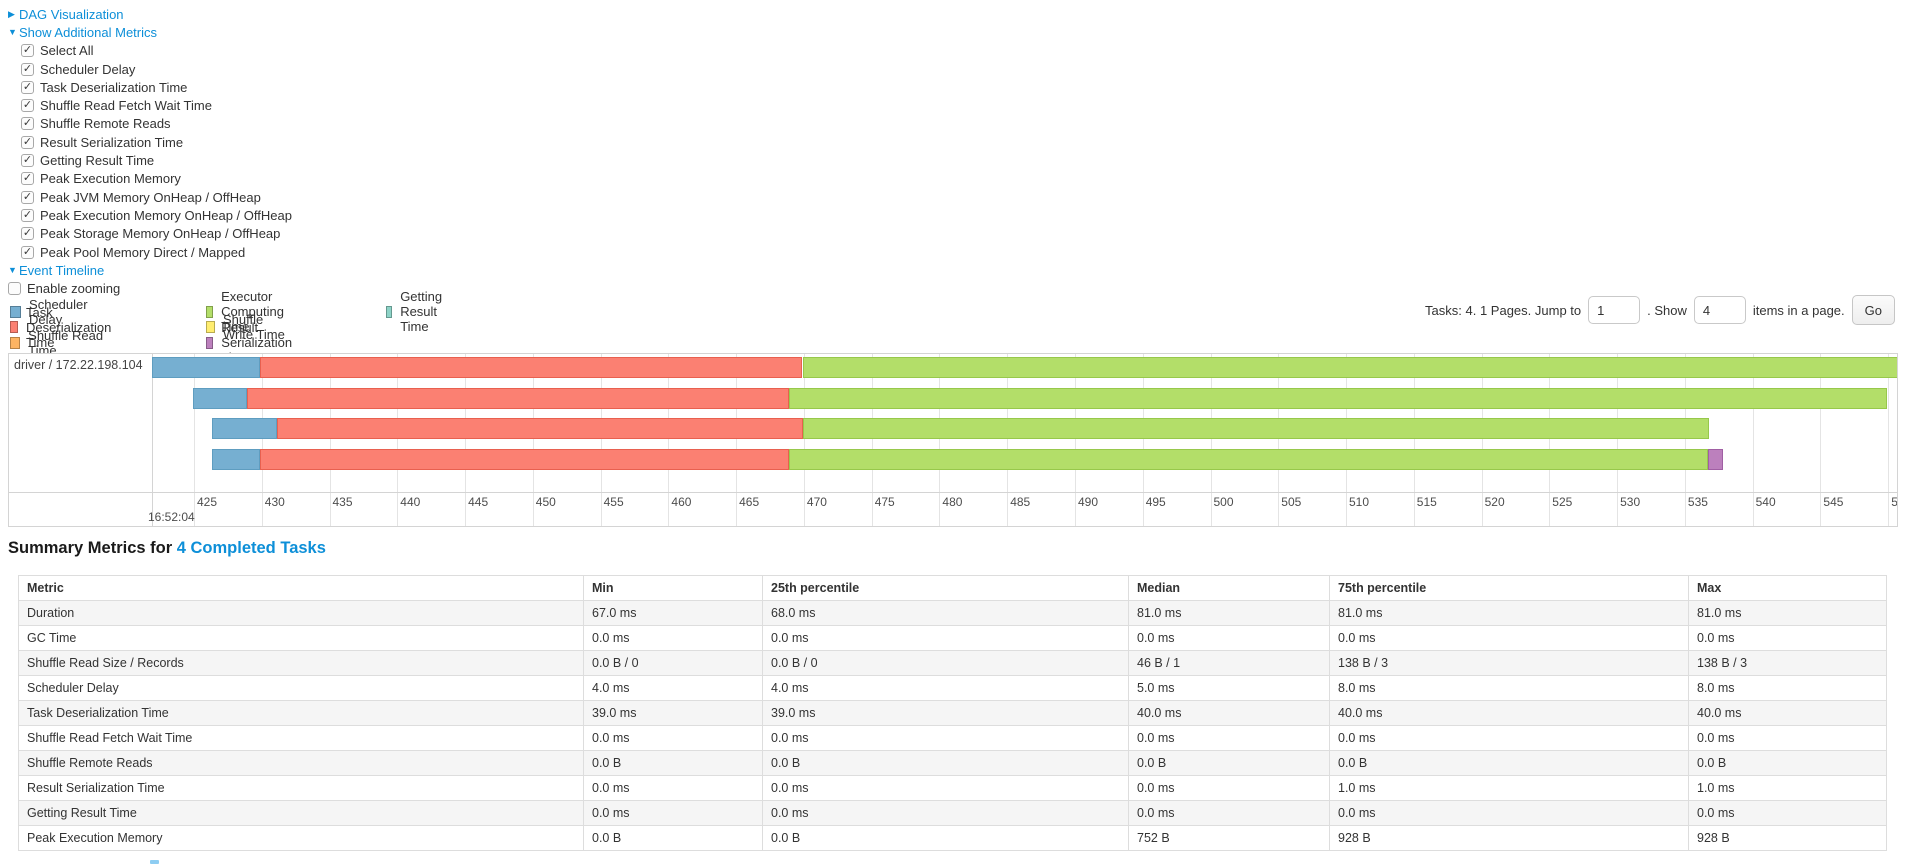 This screenshot has width=1907, height=865. What do you see at coordinates (1697, 502) in the screenshot?
I see `timeline-tick-label: 535` at bounding box center [1697, 502].